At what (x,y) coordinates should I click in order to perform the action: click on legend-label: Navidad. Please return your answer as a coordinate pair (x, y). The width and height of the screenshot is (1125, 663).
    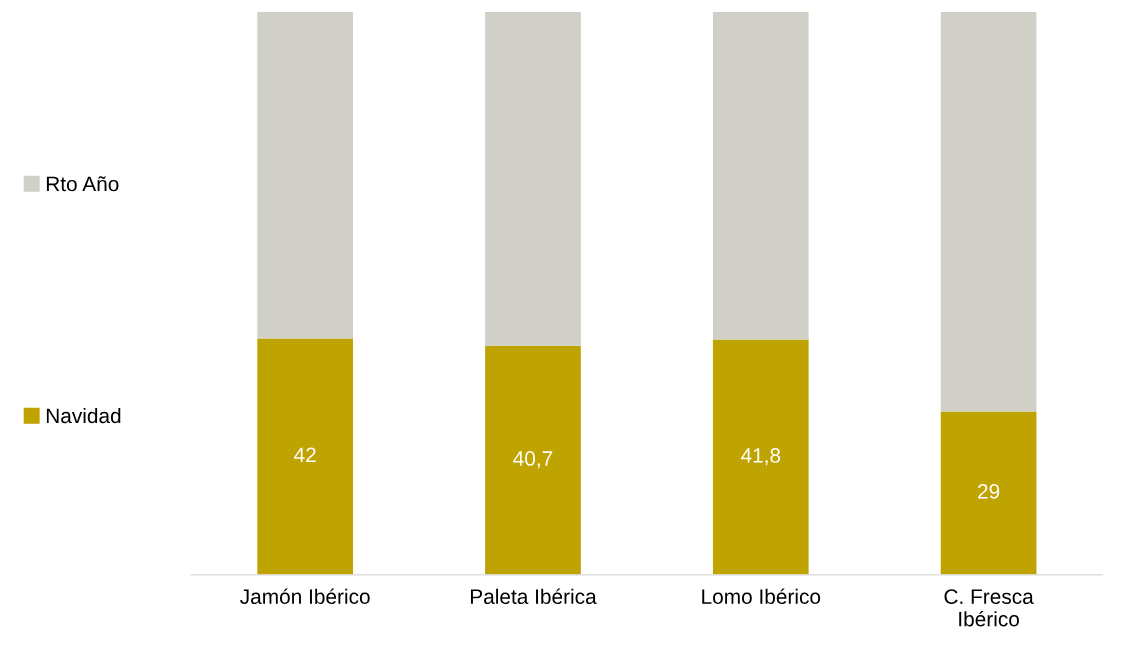
    Looking at the image, I should click on (83, 415).